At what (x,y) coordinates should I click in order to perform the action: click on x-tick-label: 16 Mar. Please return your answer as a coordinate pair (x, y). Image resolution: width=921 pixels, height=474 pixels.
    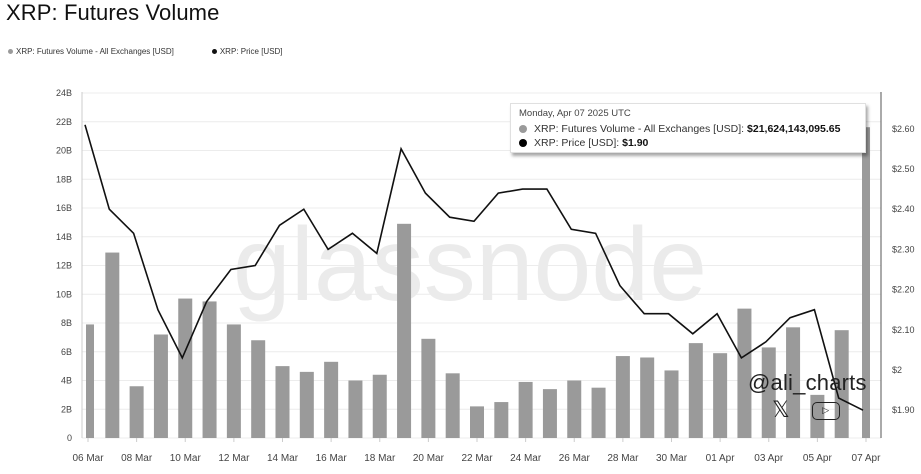
    Looking at the image, I should click on (332, 458).